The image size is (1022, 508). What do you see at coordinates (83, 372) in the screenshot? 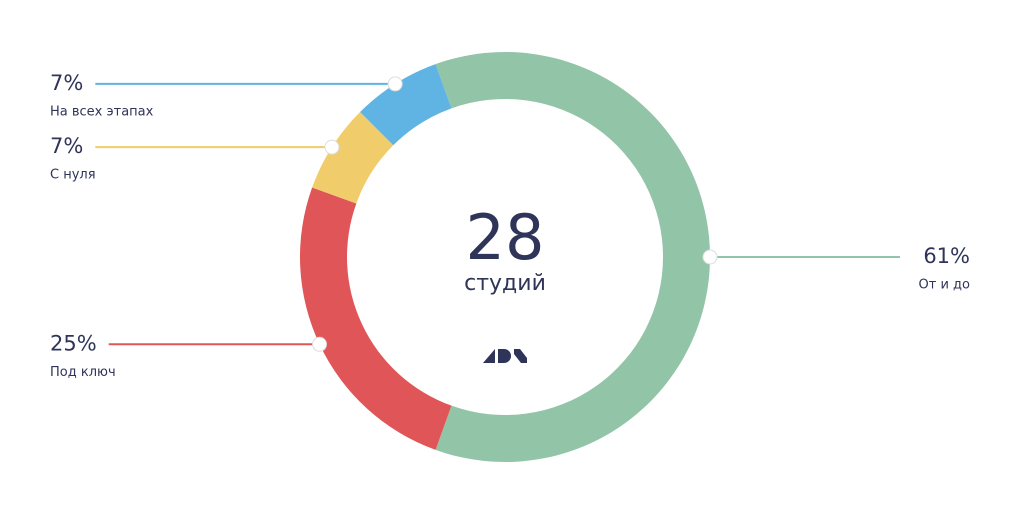
I see `category-label: Под ключ` at bounding box center [83, 372].